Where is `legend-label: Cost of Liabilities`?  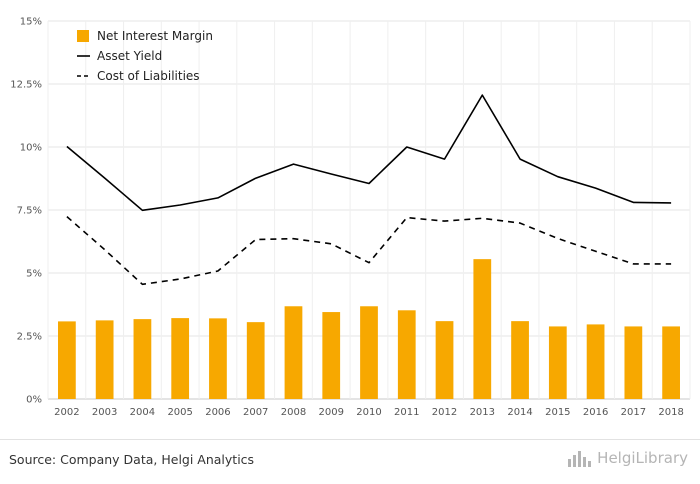
legend-label: Cost of Liabilities is located at coordinates (148, 76).